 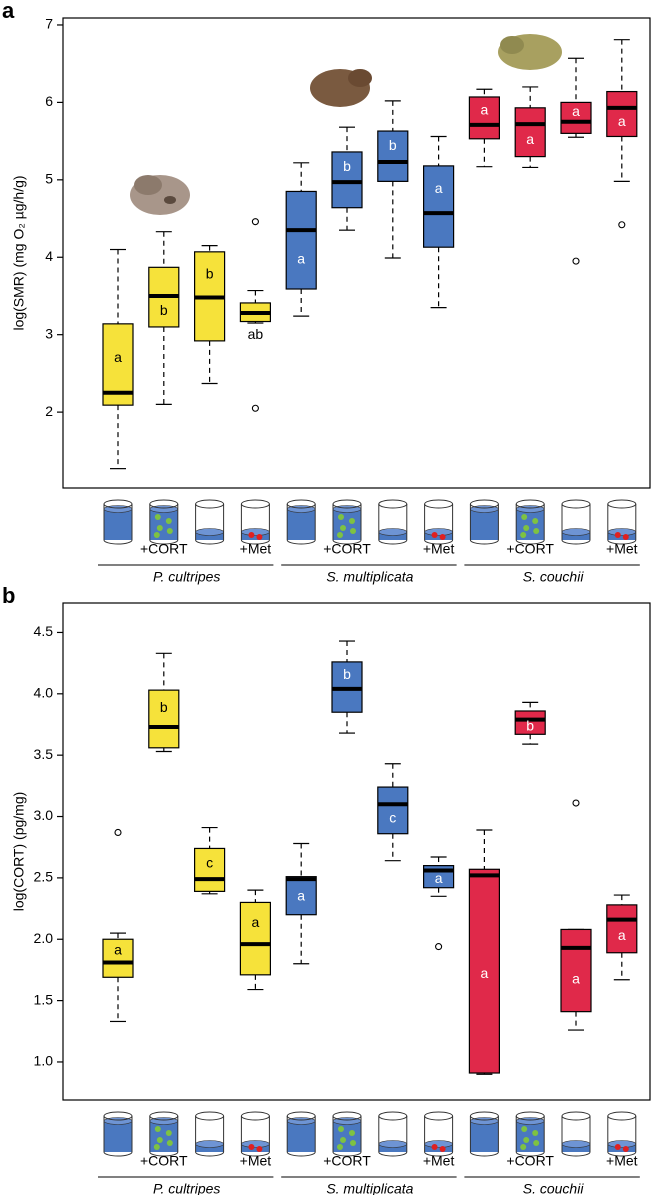 I want to click on y-tick-label: 2, so click(x=49, y=411).